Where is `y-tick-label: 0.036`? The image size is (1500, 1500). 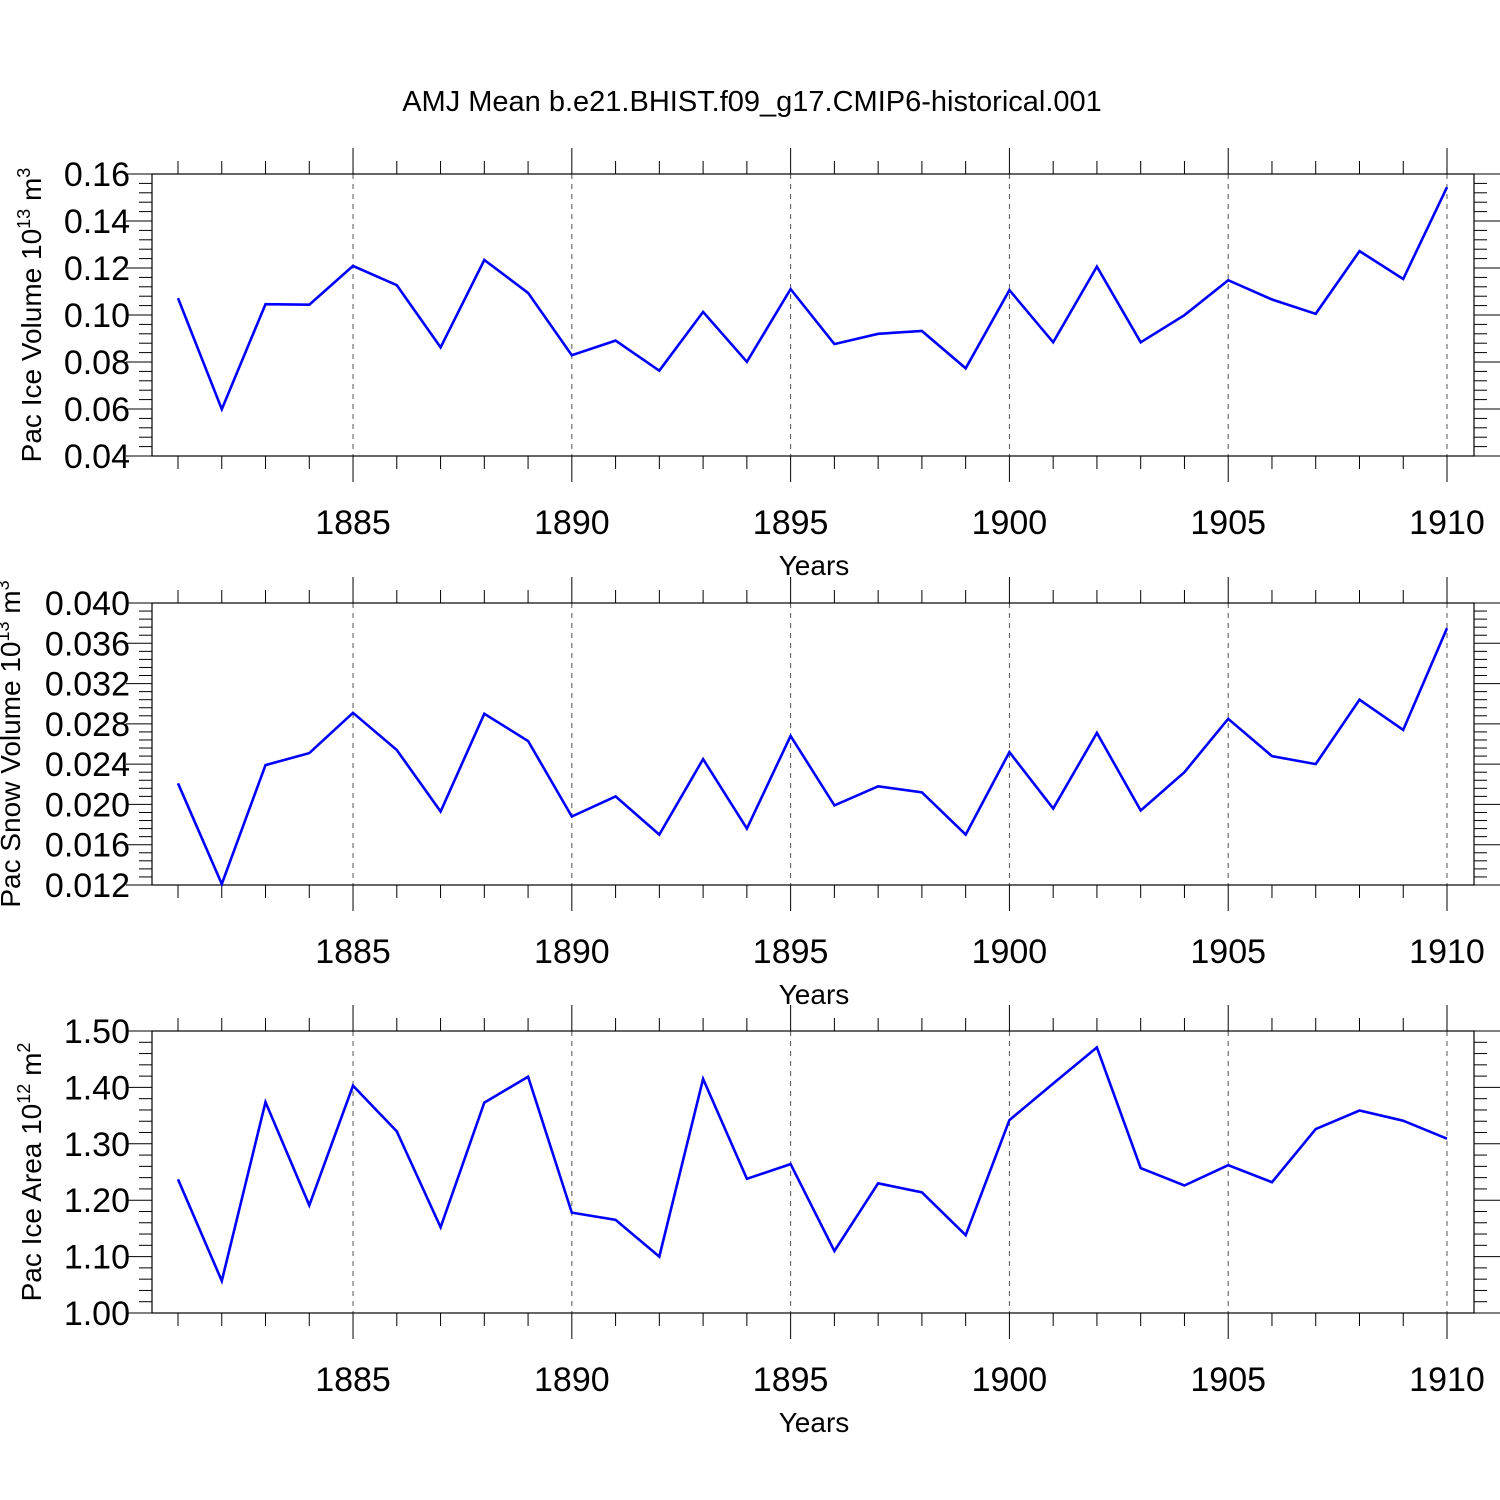
y-tick-label: 0.036 is located at coordinates (87, 644).